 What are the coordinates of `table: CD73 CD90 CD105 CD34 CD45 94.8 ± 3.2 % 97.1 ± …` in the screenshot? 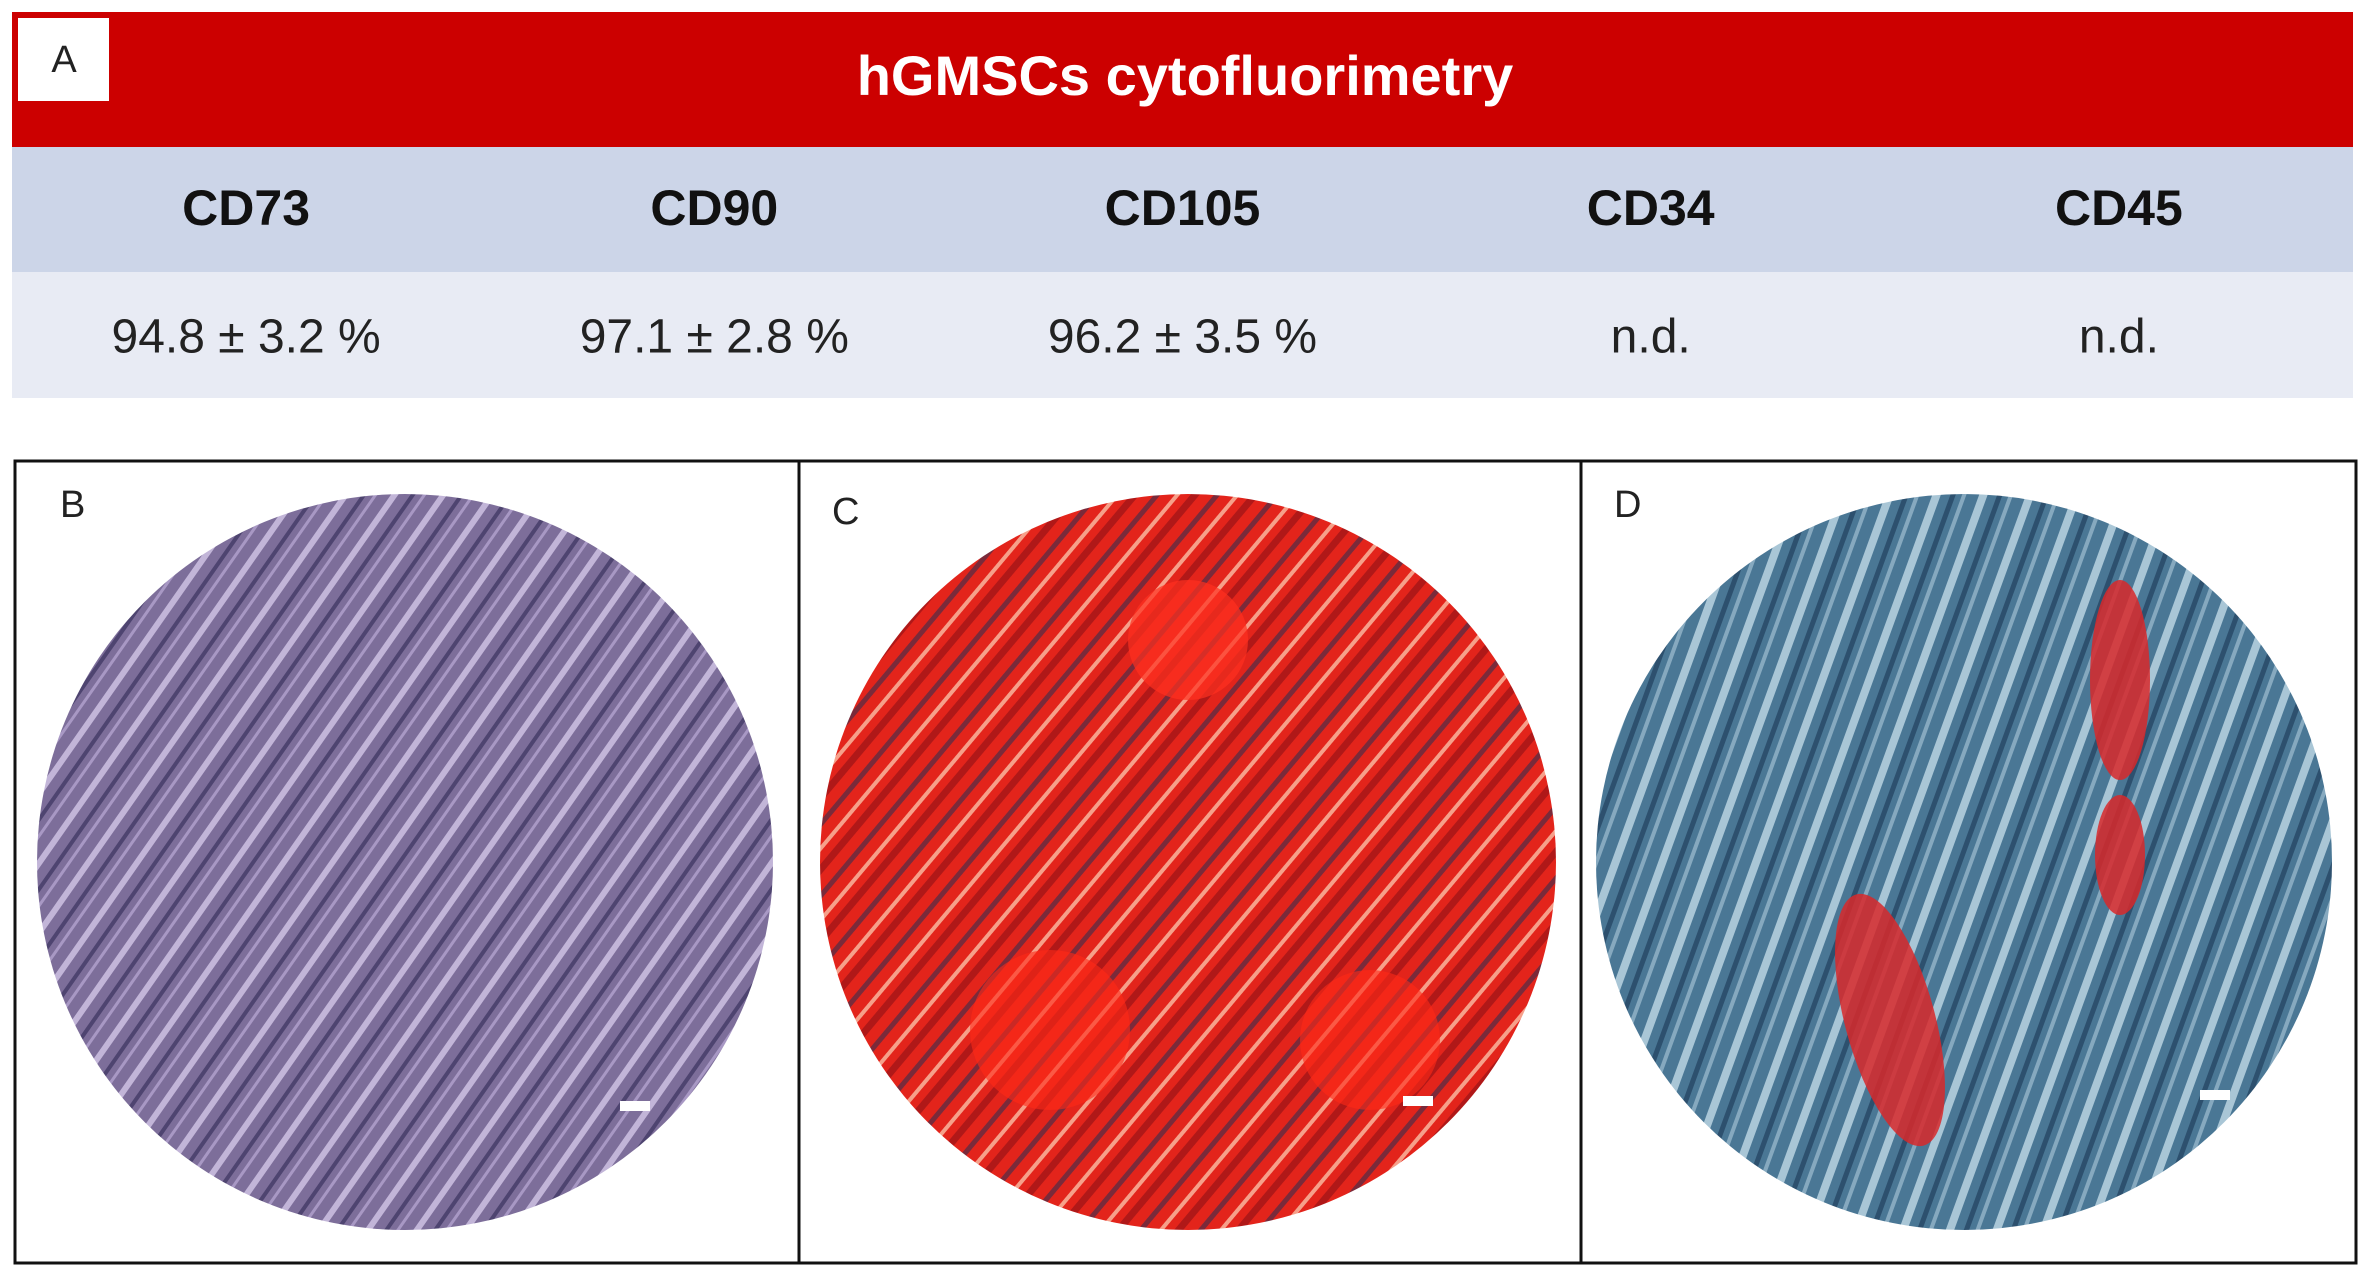 It's located at (1147, 271).